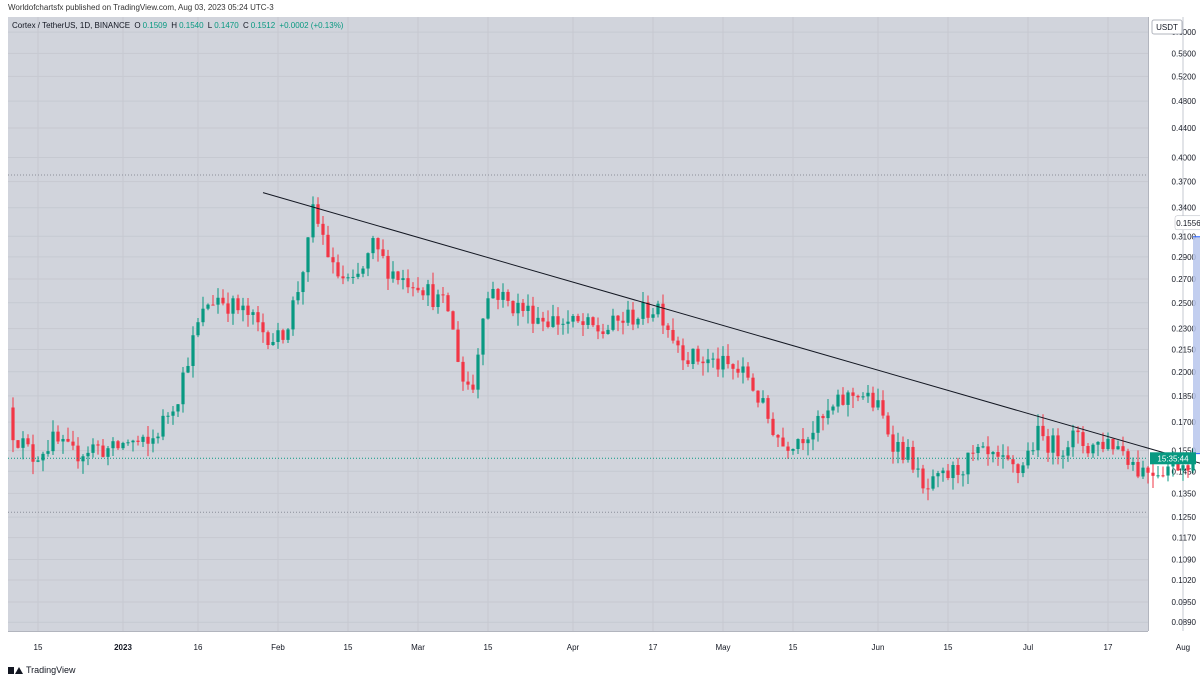 The image size is (1200, 680). I want to click on price-tick-label: 0.2500, so click(1184, 303).